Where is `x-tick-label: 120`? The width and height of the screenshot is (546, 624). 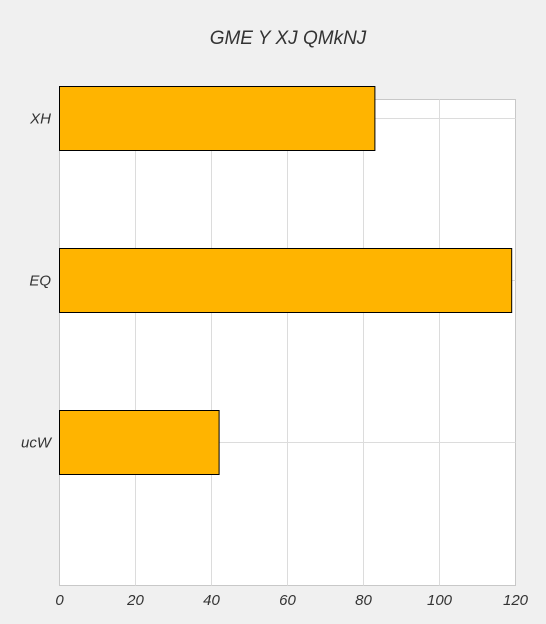 x-tick-label: 120 is located at coordinates (516, 600).